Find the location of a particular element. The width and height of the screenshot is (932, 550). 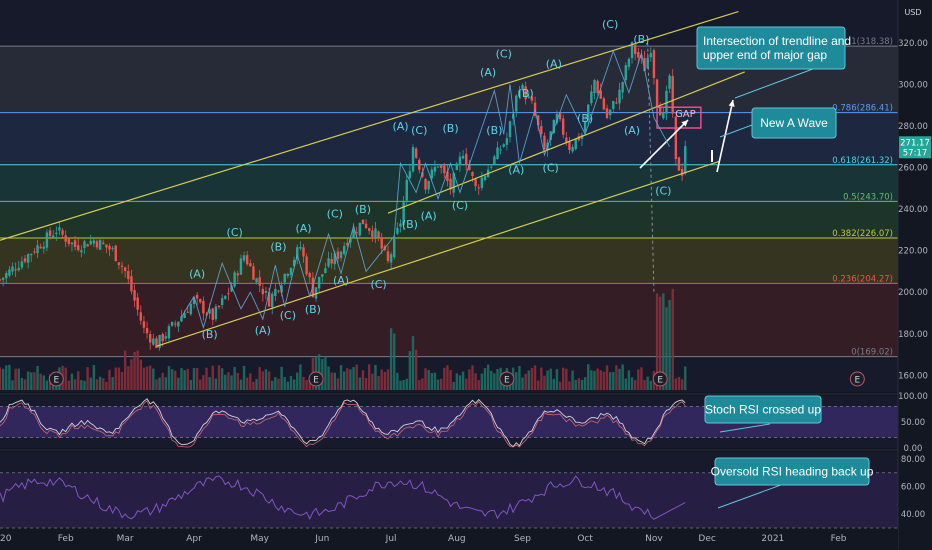

arrow-to-gap-right is located at coordinates (725, 136).